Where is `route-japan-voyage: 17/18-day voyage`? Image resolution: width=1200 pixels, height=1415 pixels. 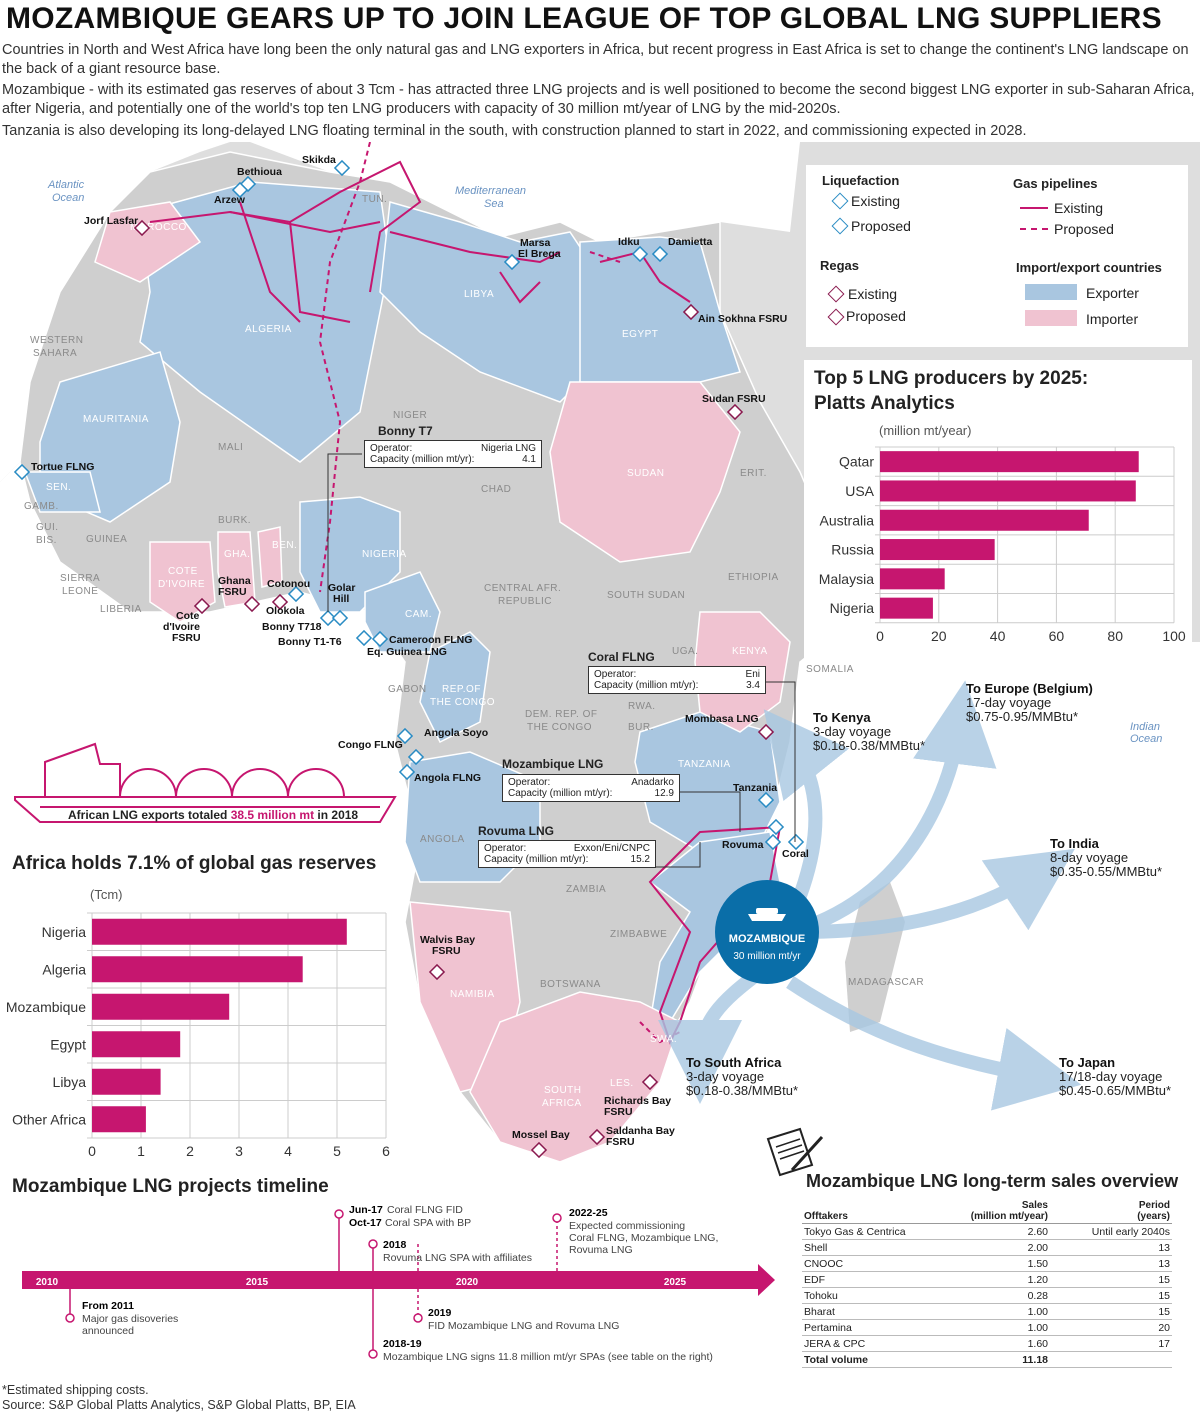 route-japan-voyage: 17/18-day voyage is located at coordinates (1111, 1076).